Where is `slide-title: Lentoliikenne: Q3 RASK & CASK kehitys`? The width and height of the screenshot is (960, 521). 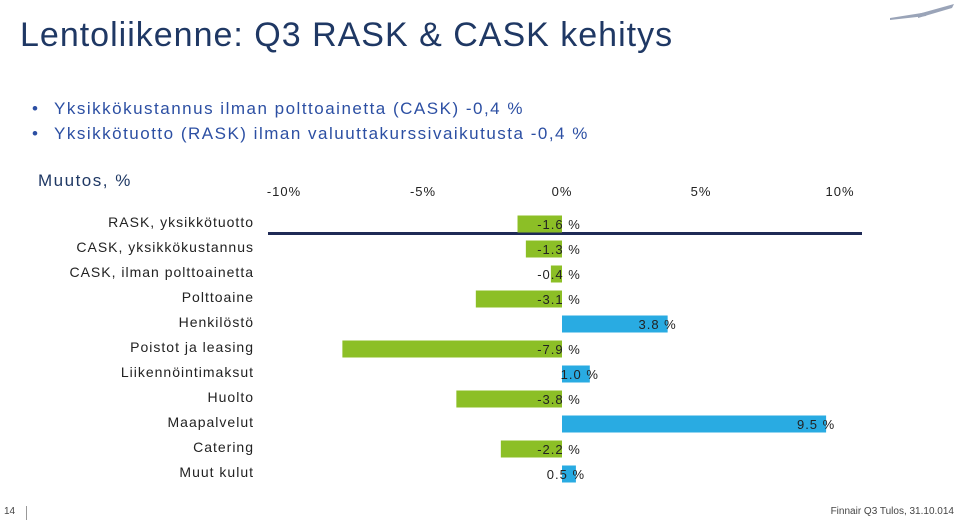 slide-title: Lentoliikenne: Q3 RASK & CASK kehitys is located at coordinates (347, 35).